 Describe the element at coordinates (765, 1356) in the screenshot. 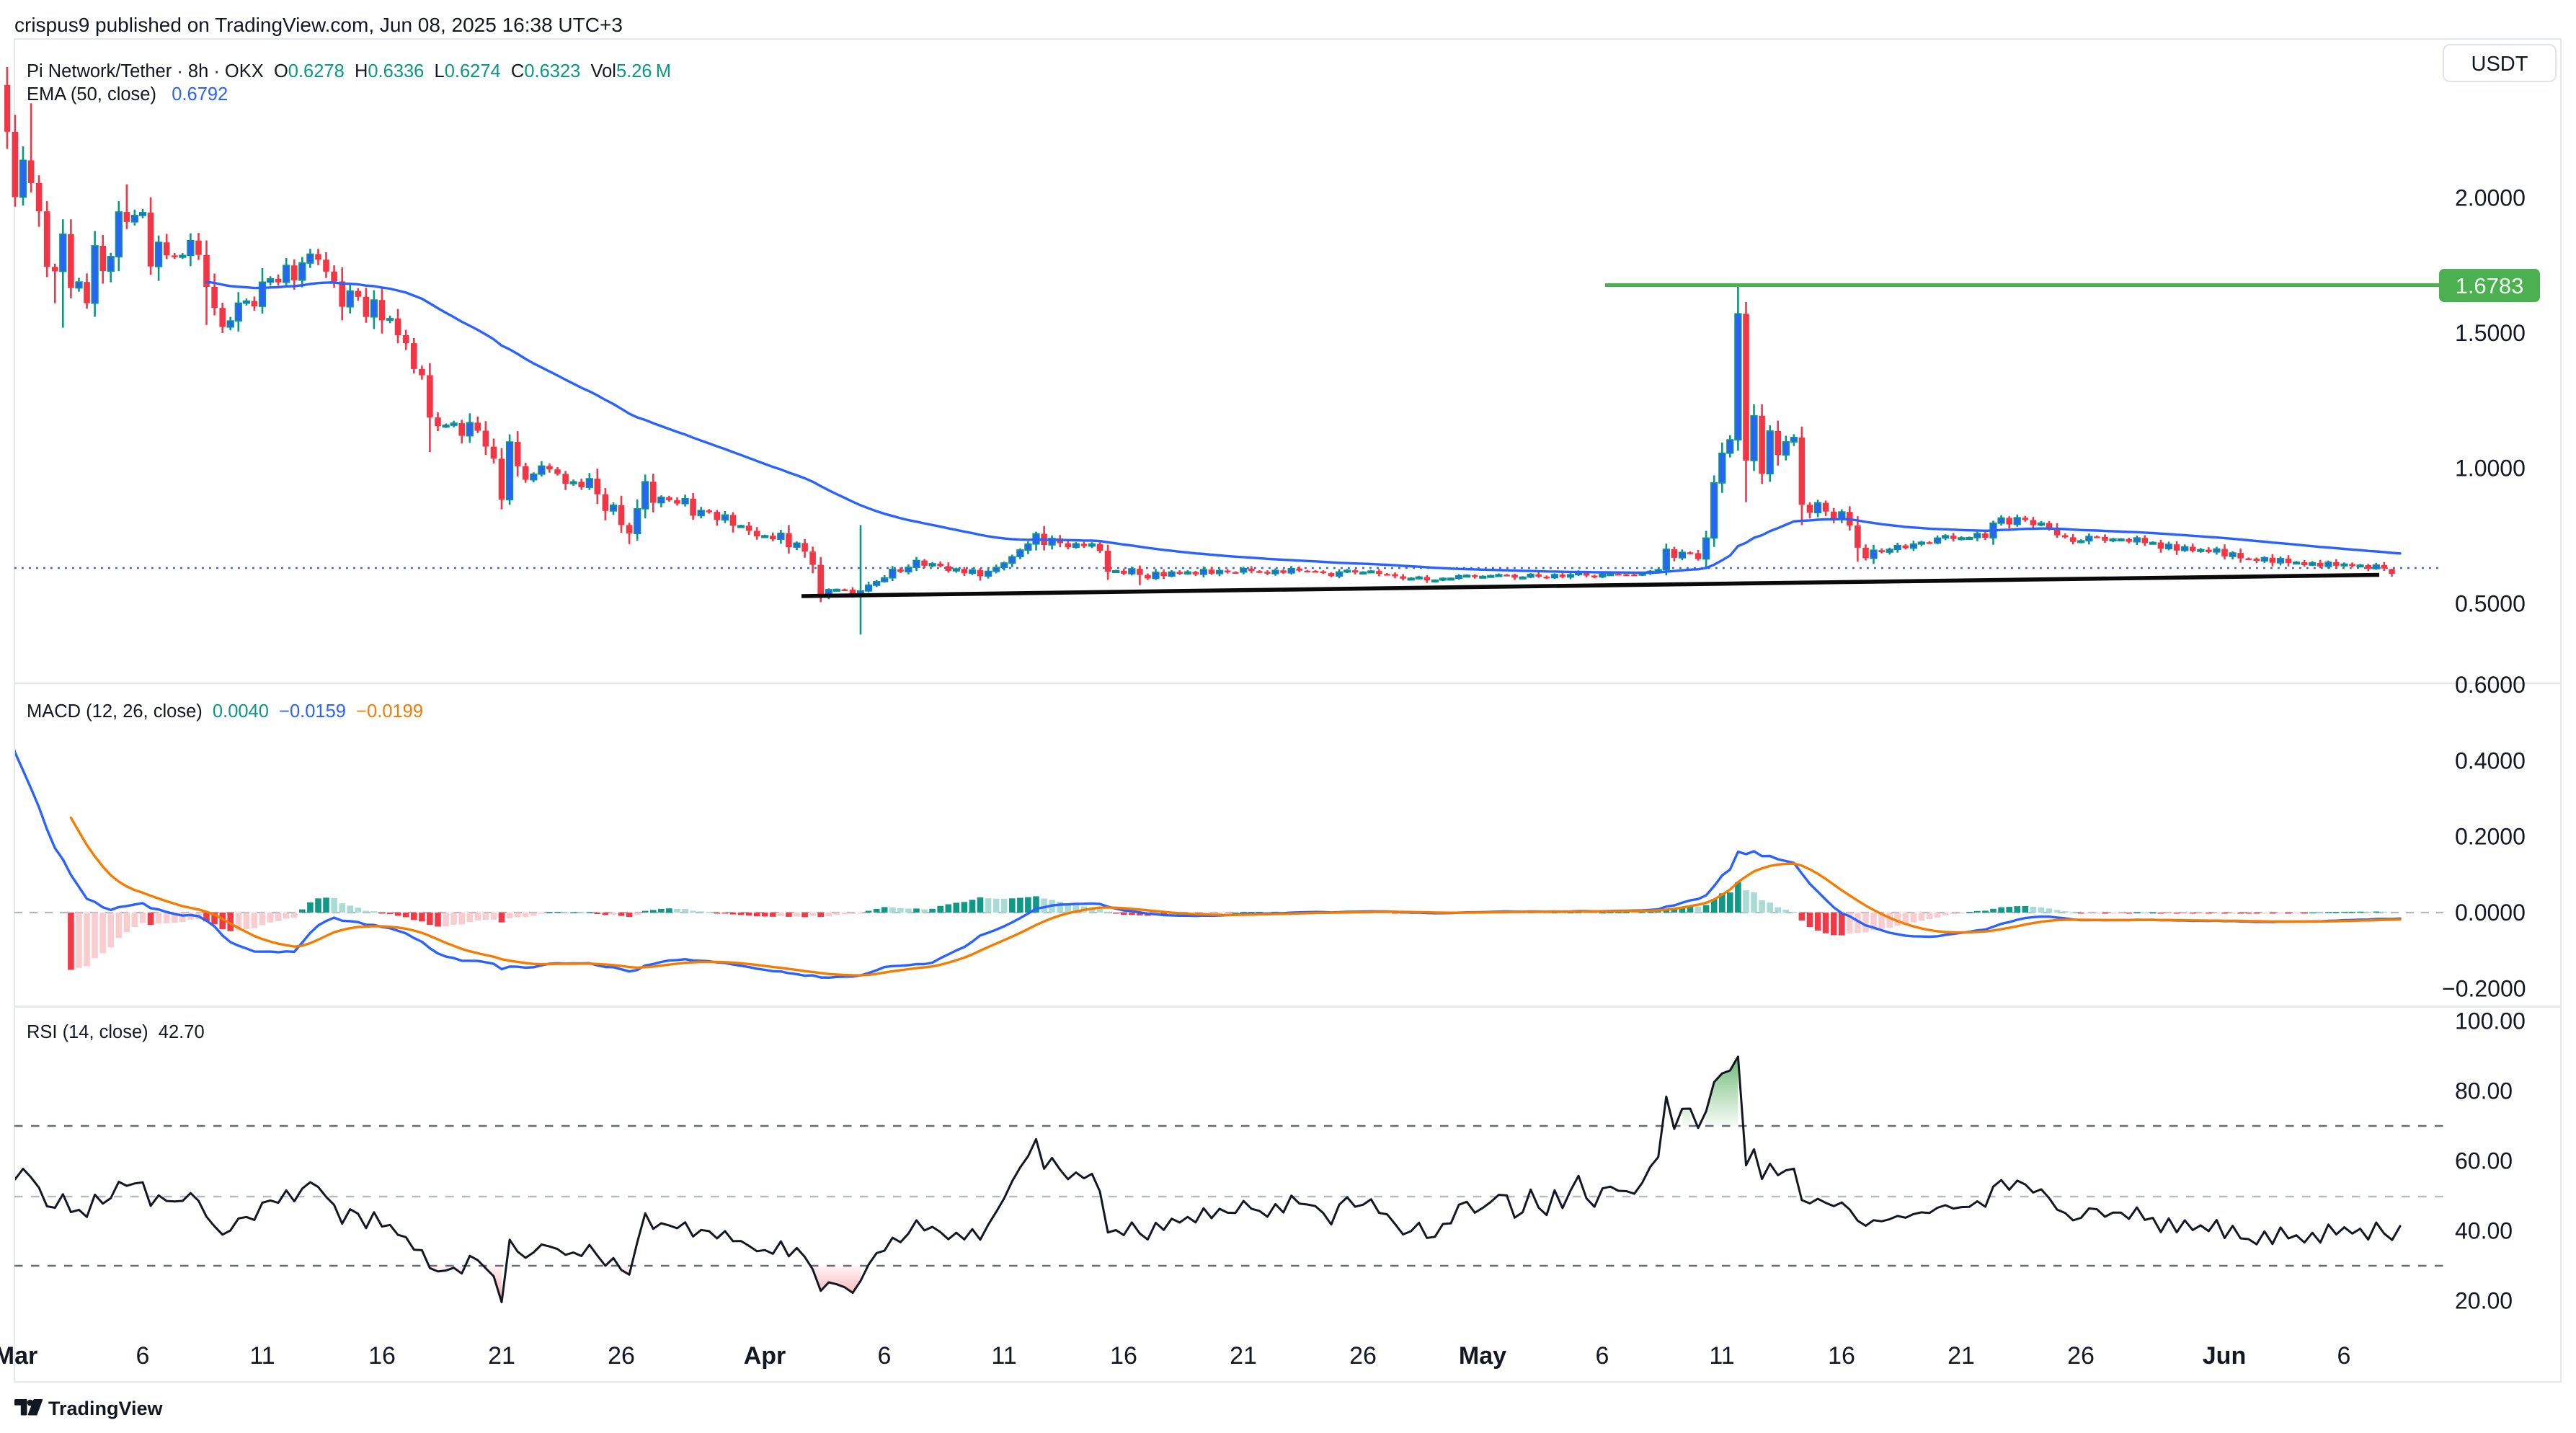

I see `svg-text: Apr` at that location.